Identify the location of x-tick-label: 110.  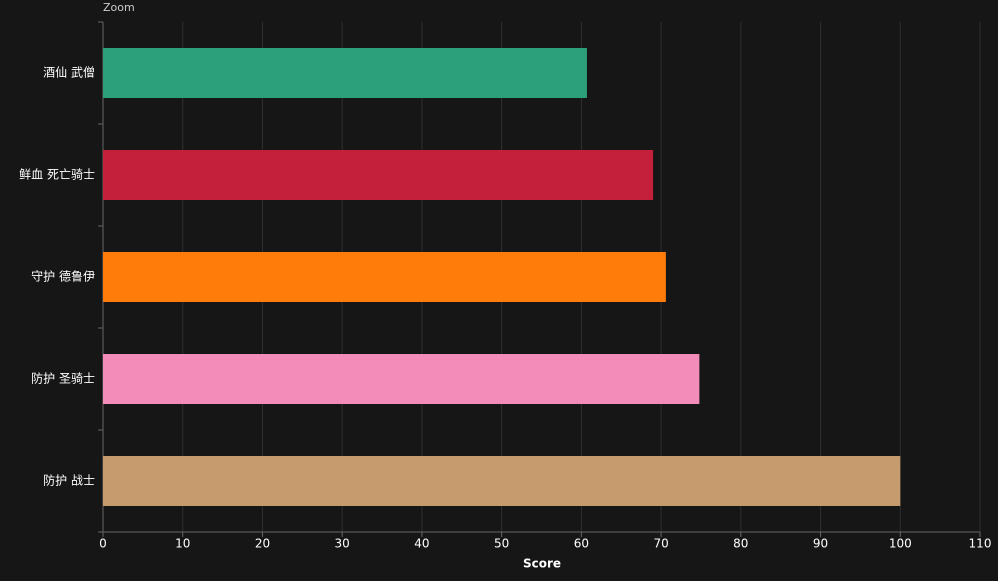
(980, 544).